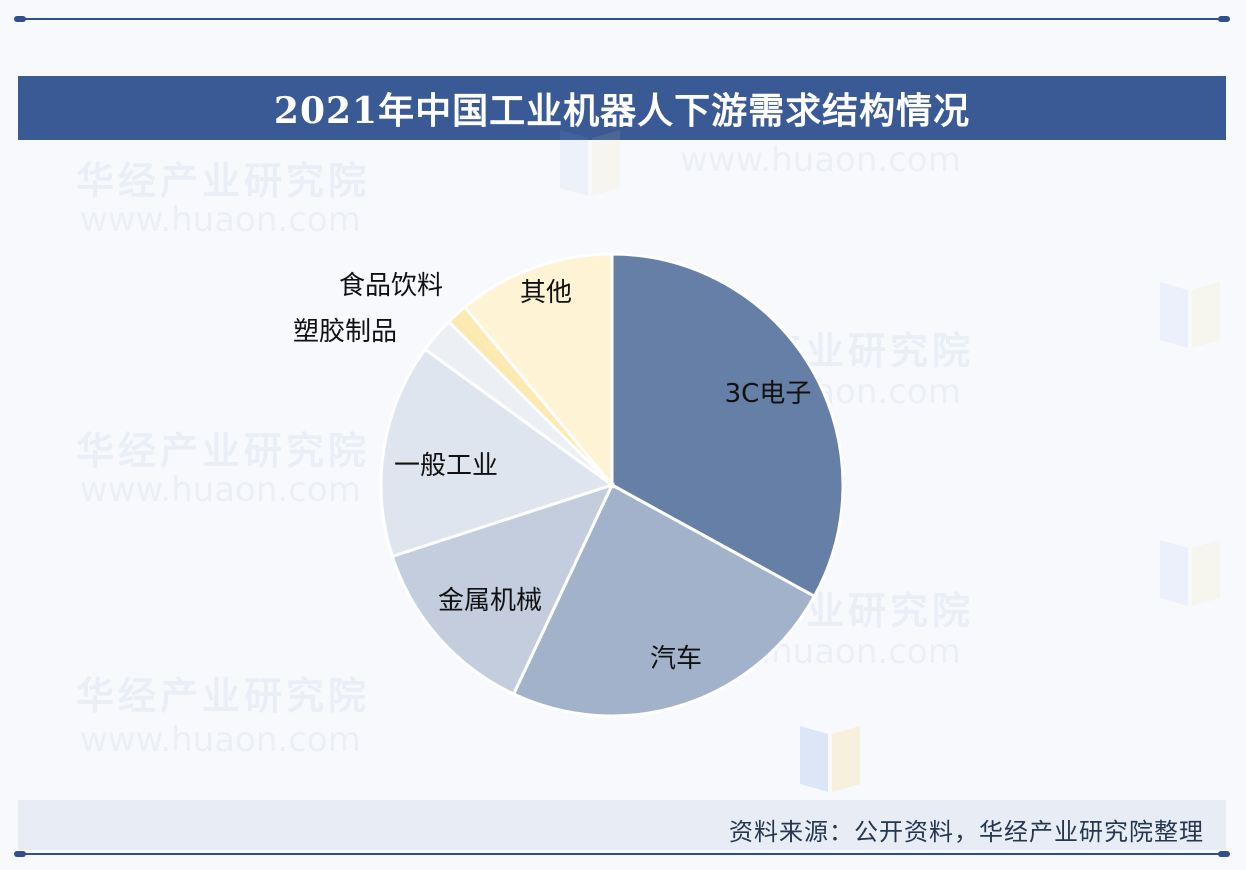 The width and height of the screenshot is (1246, 870). I want to click on pie-slice-金属机械, so click(502, 589).